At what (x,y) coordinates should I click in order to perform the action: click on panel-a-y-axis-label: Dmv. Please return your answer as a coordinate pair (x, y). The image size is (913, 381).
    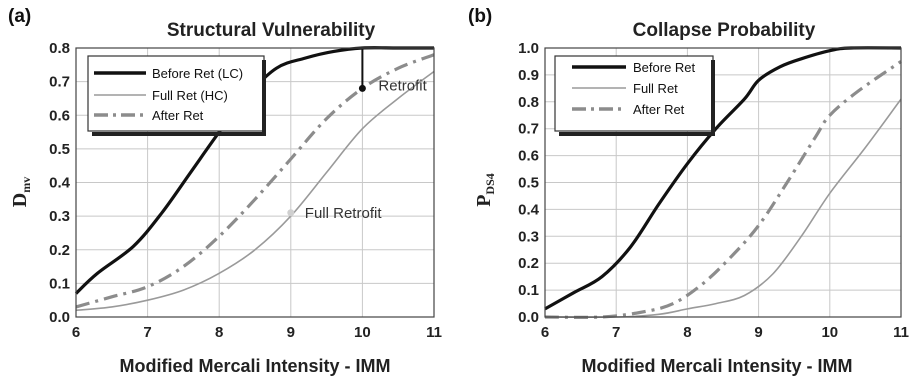
    Looking at the image, I should click on (21, 192).